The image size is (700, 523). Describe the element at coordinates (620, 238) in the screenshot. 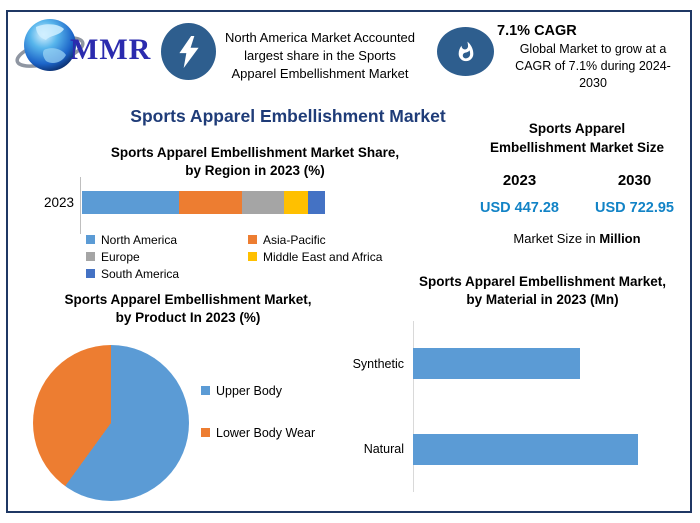

I see `market-size-note-unit: Million` at that location.